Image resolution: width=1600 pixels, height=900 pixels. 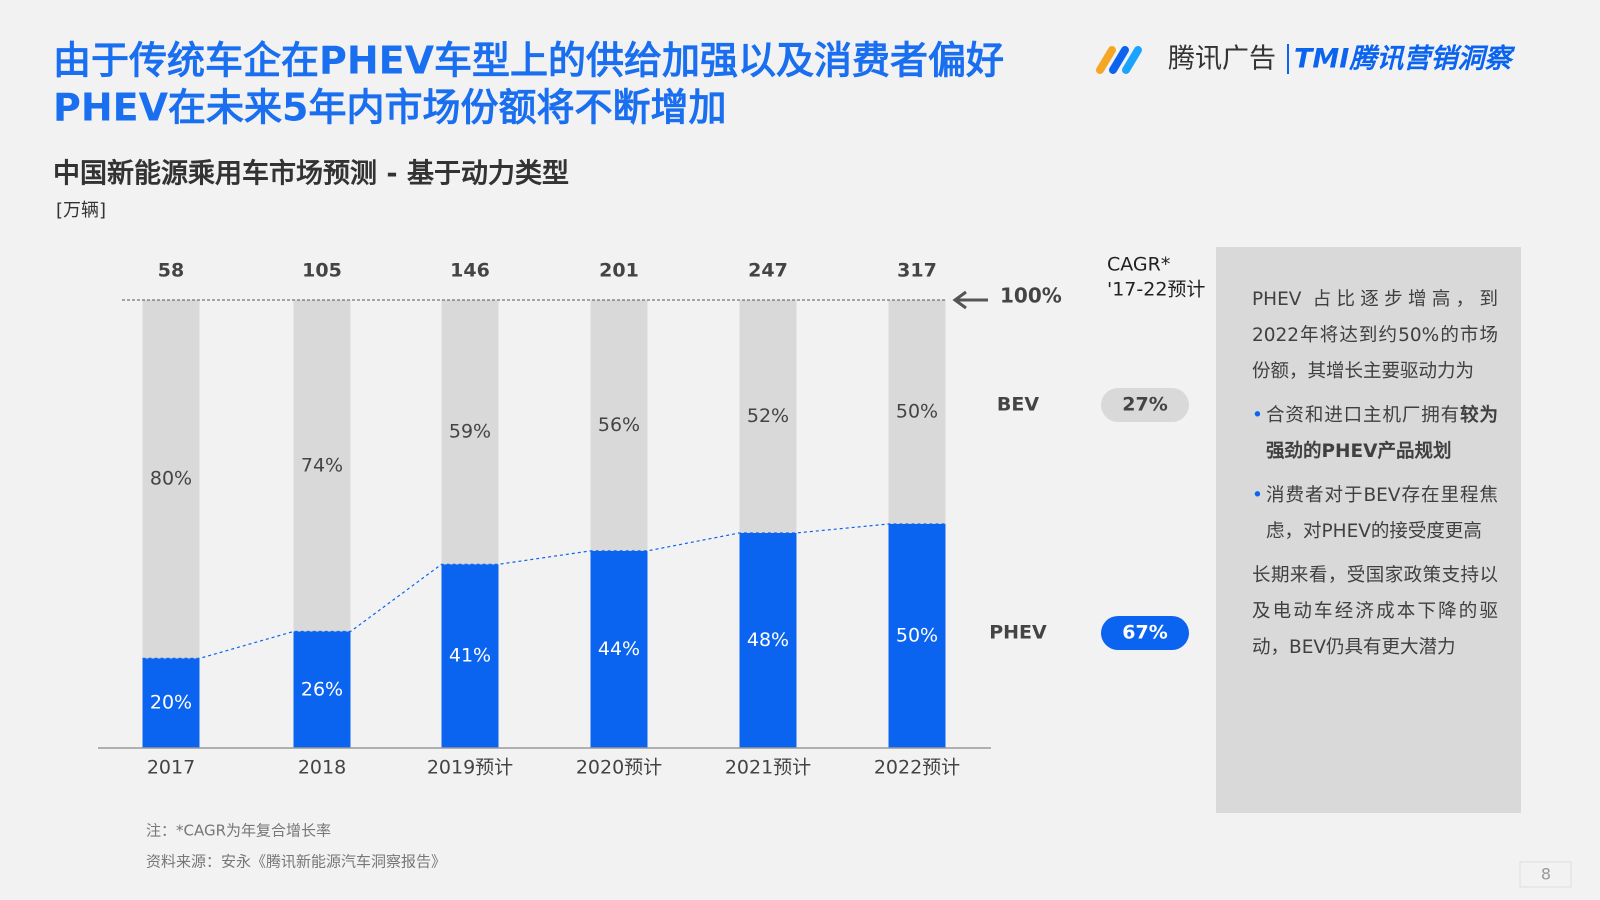 I want to click on logo-sub: TMI腾讯营销洞察, so click(x=1404, y=59).